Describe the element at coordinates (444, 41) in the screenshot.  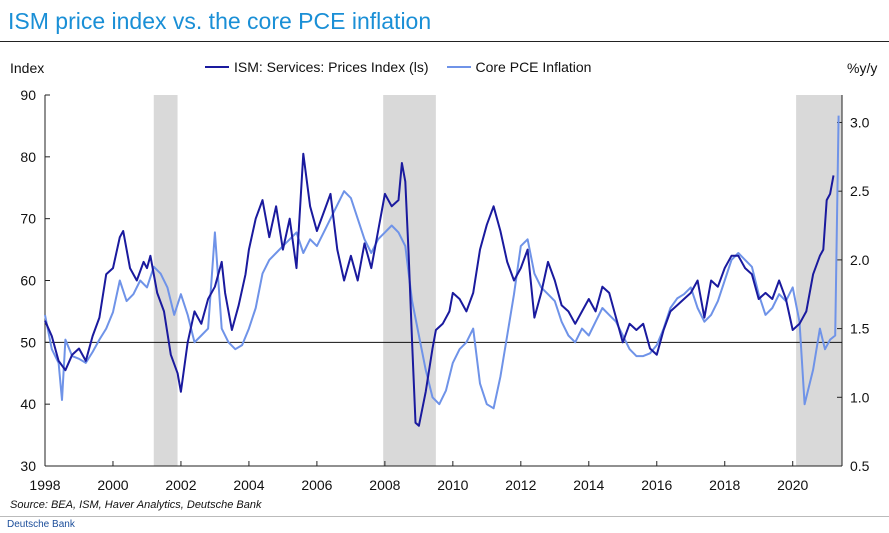
I see `title-divider` at that location.